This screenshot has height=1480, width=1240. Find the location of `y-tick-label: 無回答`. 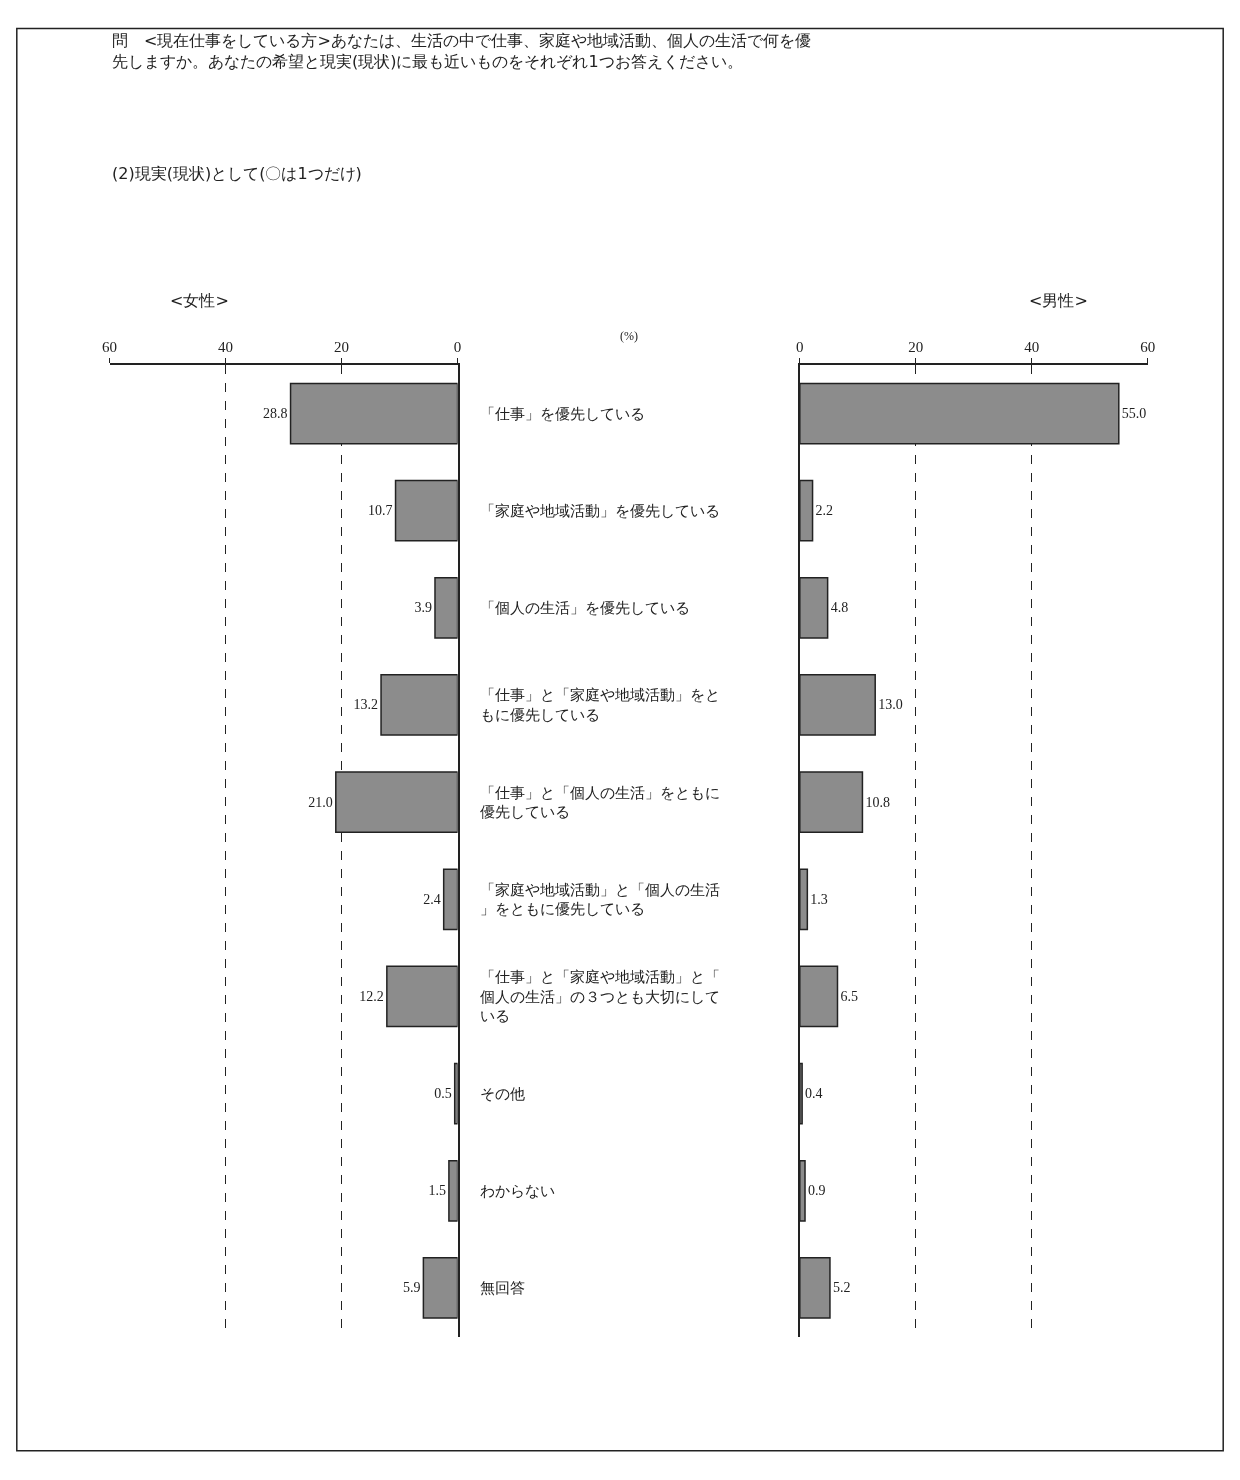

y-tick-label: 無回答 is located at coordinates (503, 1288).